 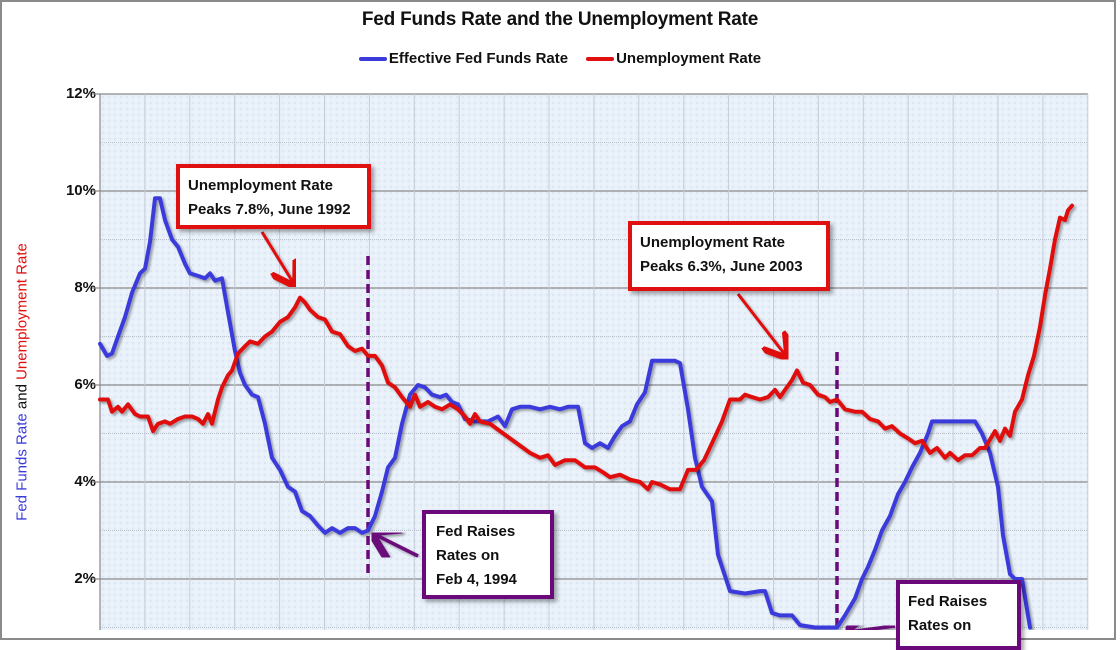 I want to click on legend-swatch-red, so click(x=600, y=58).